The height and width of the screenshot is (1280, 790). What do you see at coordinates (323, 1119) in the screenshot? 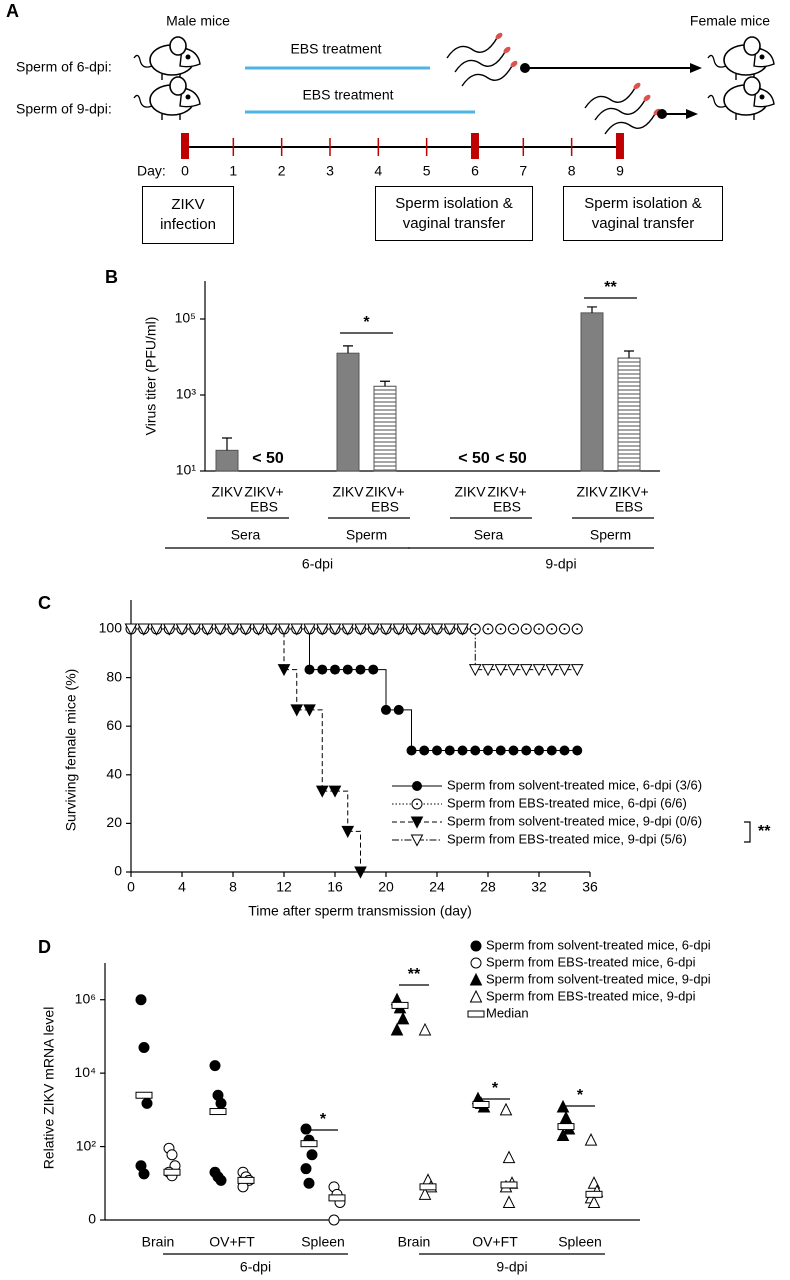
I see `significance: *` at bounding box center [323, 1119].